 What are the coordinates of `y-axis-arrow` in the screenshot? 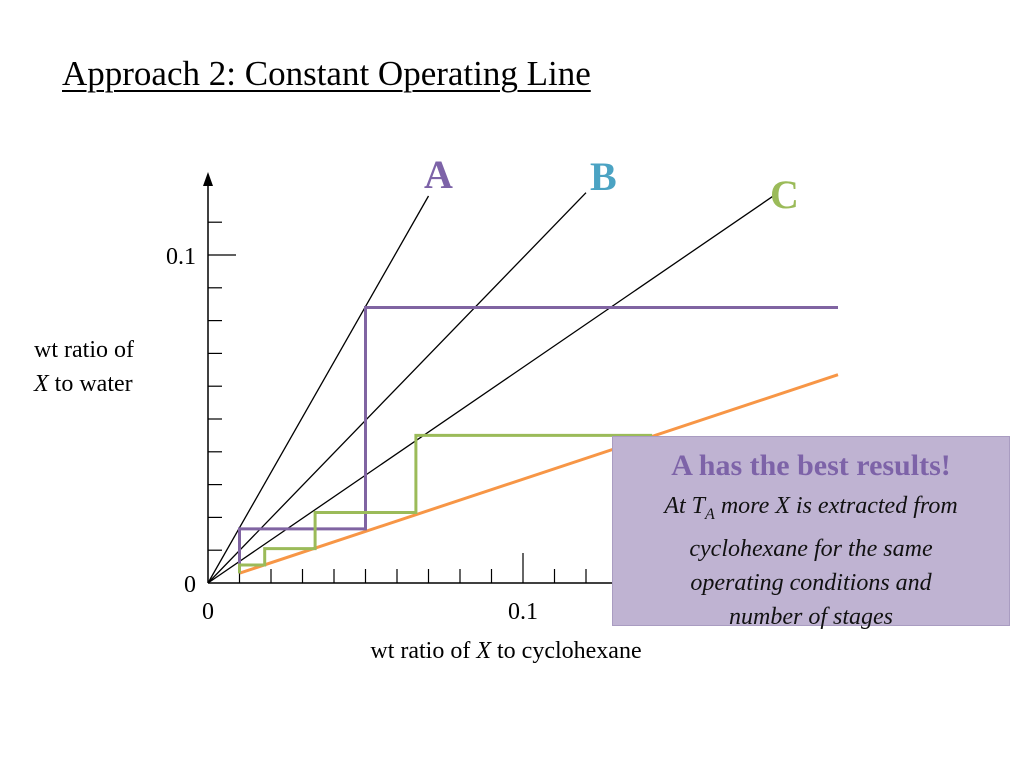 It's located at (208, 179).